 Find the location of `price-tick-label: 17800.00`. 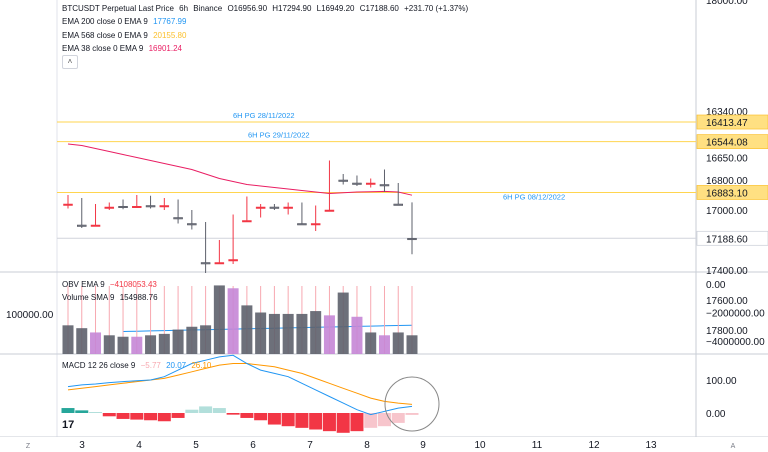

price-tick-label: 17800.00 is located at coordinates (727, 331).